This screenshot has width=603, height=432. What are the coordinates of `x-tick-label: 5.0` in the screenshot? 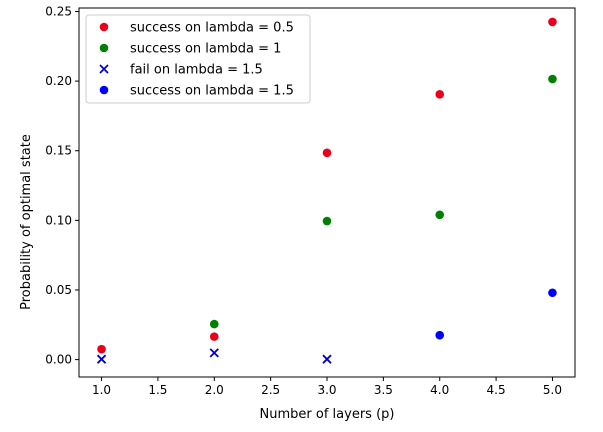 It's located at (552, 390).